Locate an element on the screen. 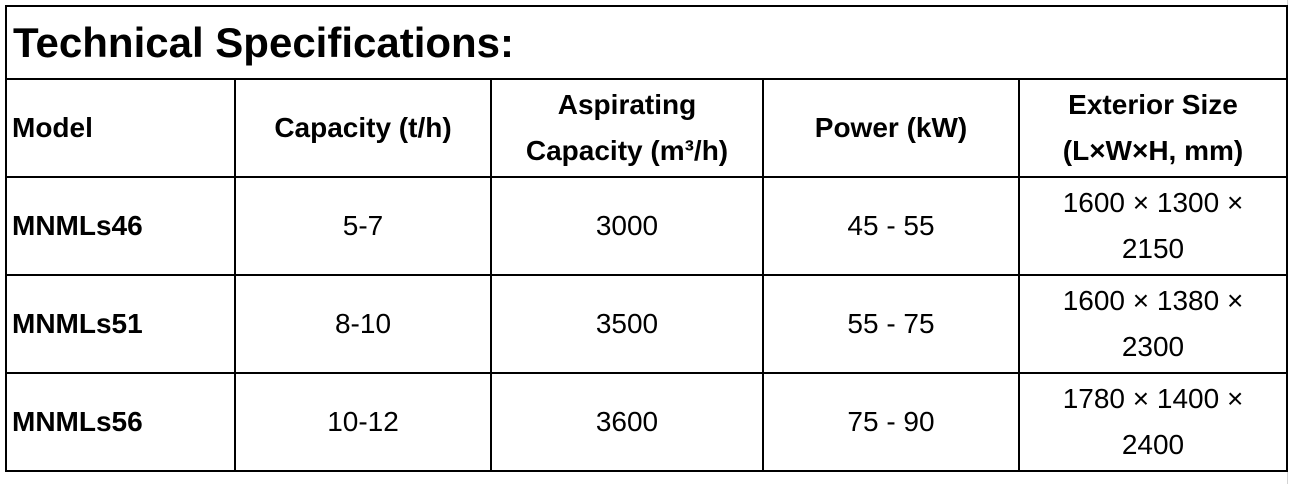  spec-cell: 1600 × 1380 × 2300 is located at coordinates (1153, 324).